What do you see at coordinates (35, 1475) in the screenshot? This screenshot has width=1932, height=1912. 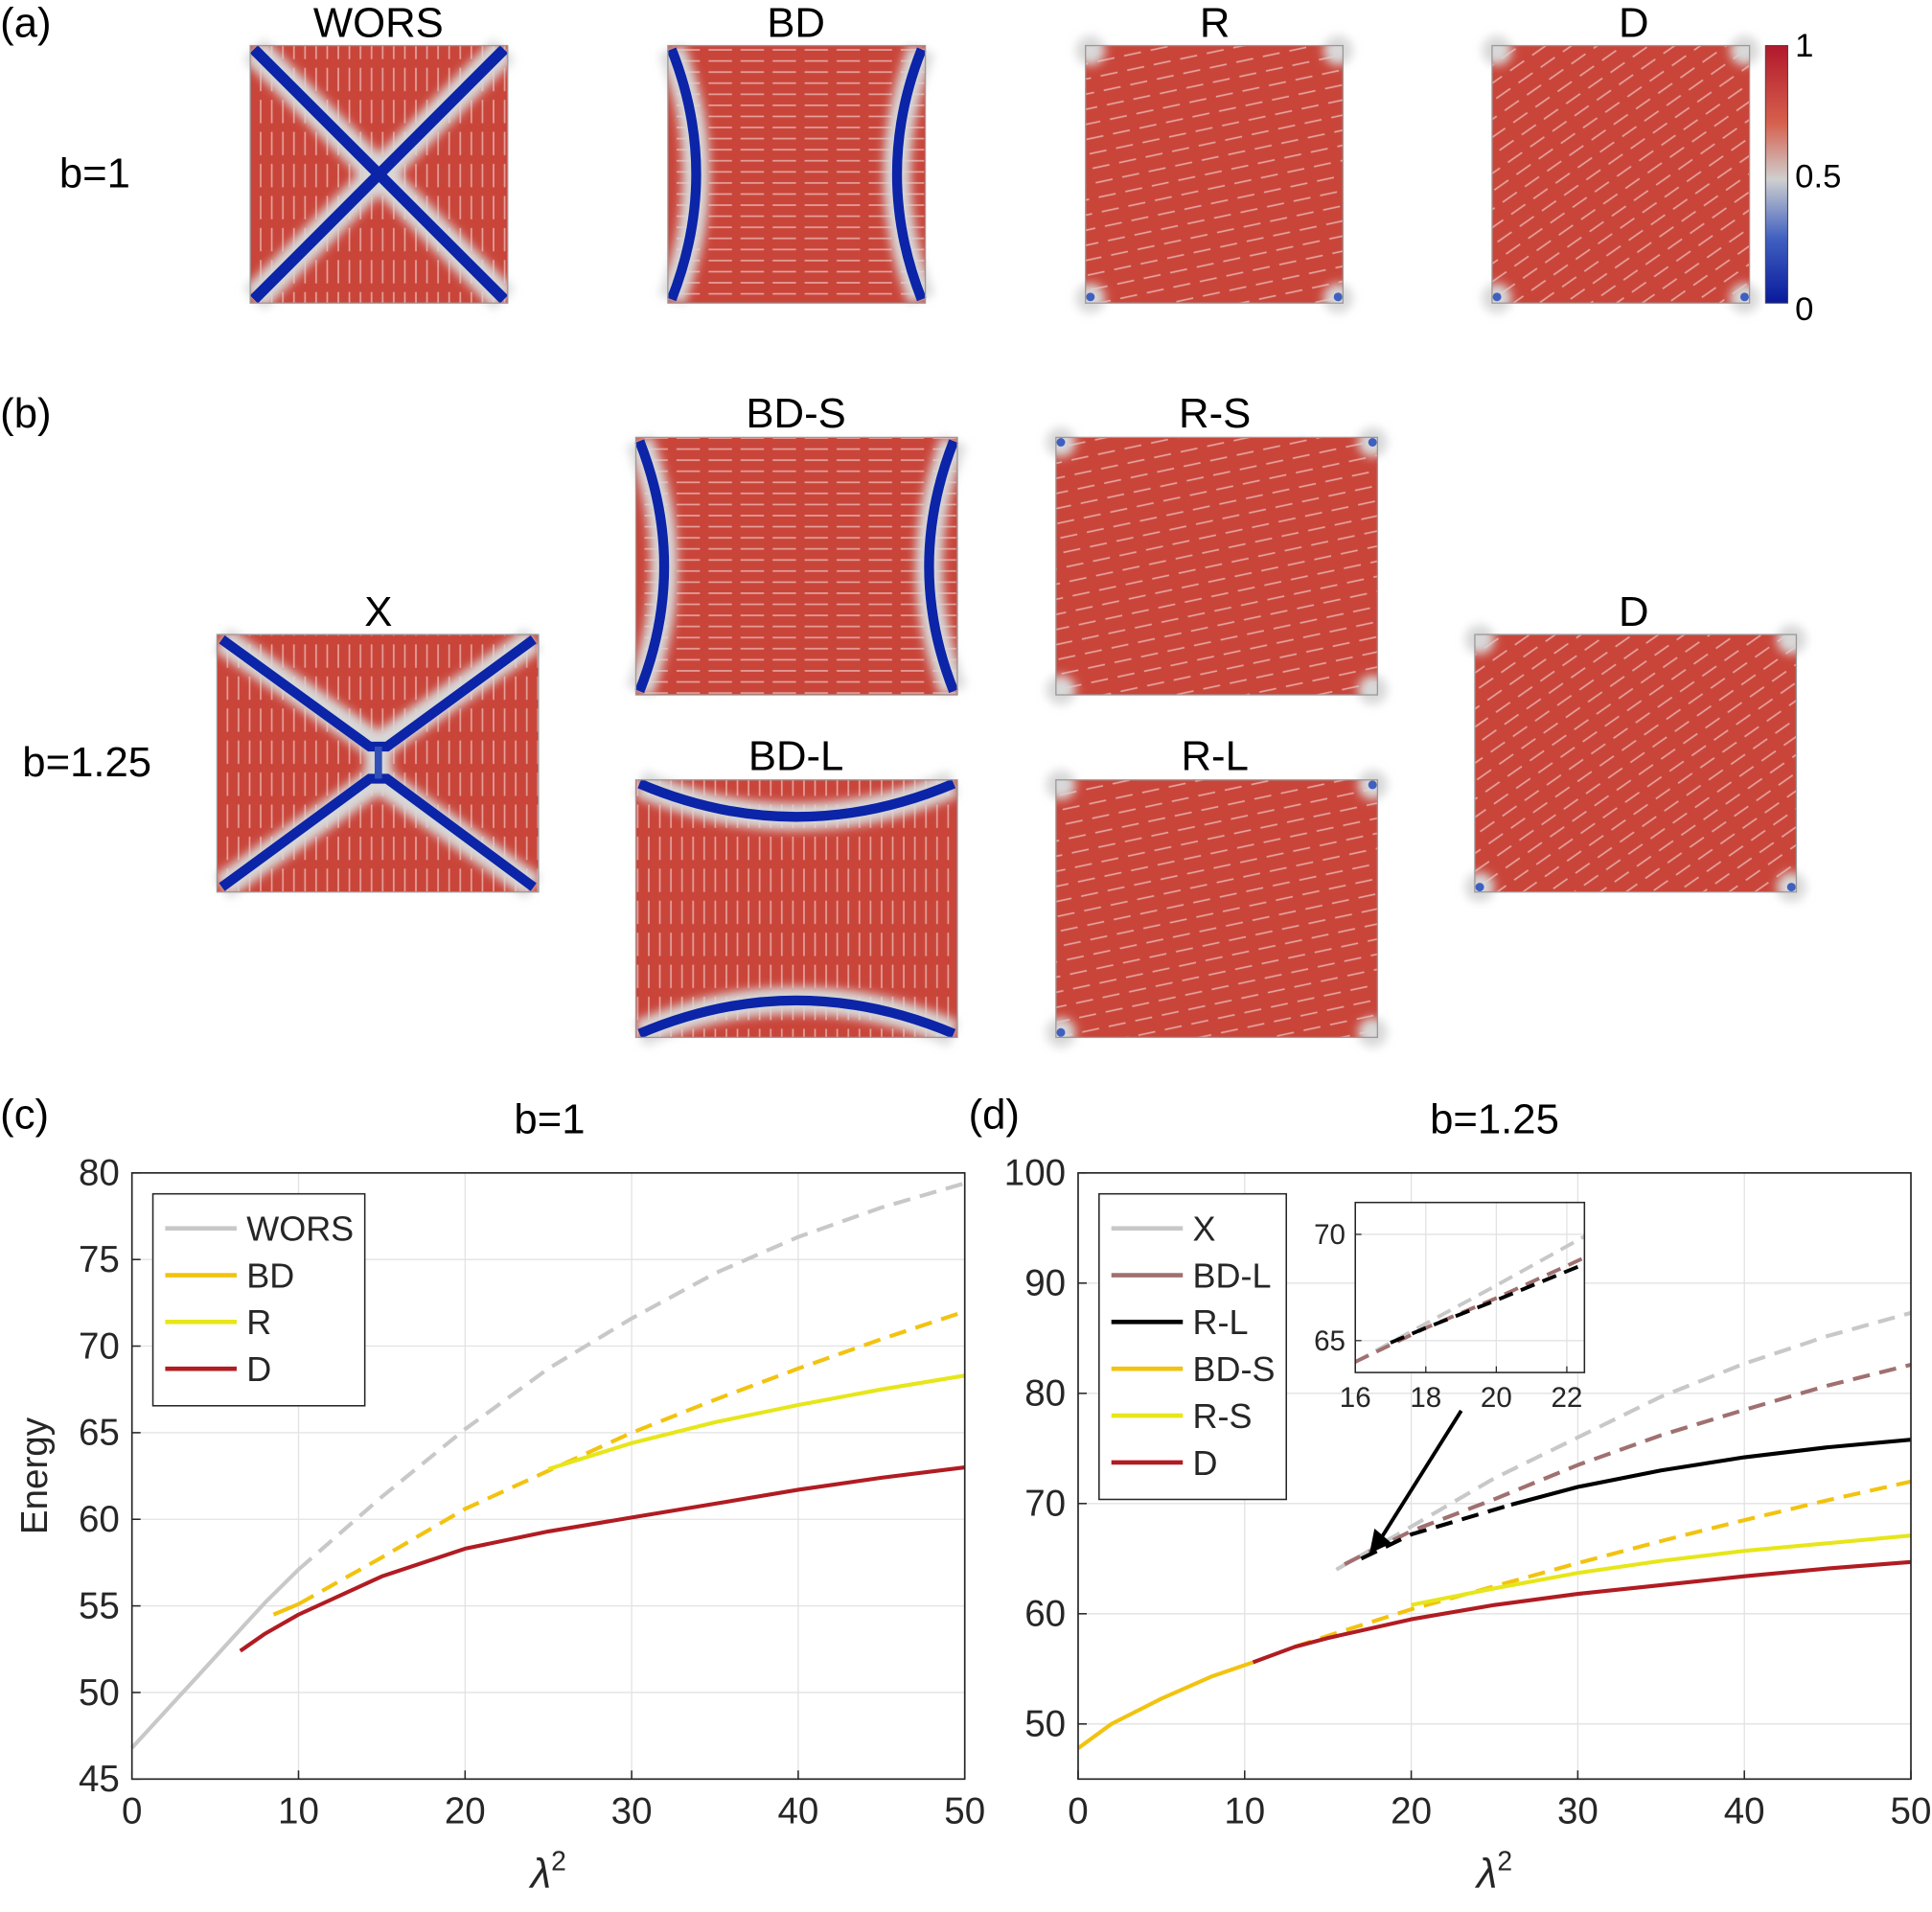 I see `y-axis-label: Energy` at bounding box center [35, 1475].